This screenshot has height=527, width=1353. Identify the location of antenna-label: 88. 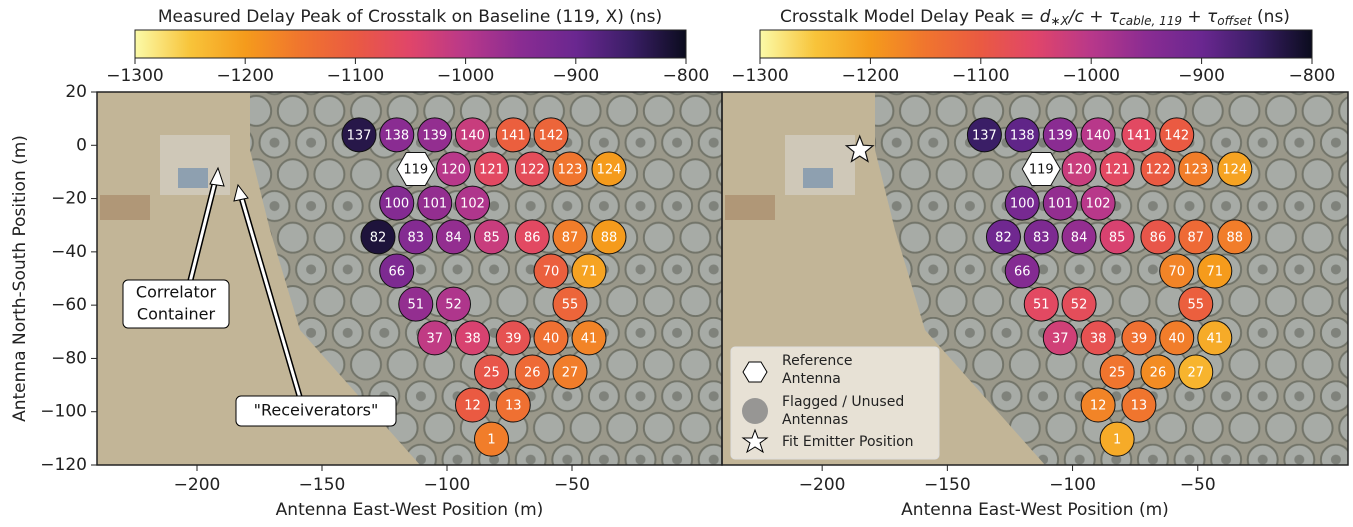
(609, 237).